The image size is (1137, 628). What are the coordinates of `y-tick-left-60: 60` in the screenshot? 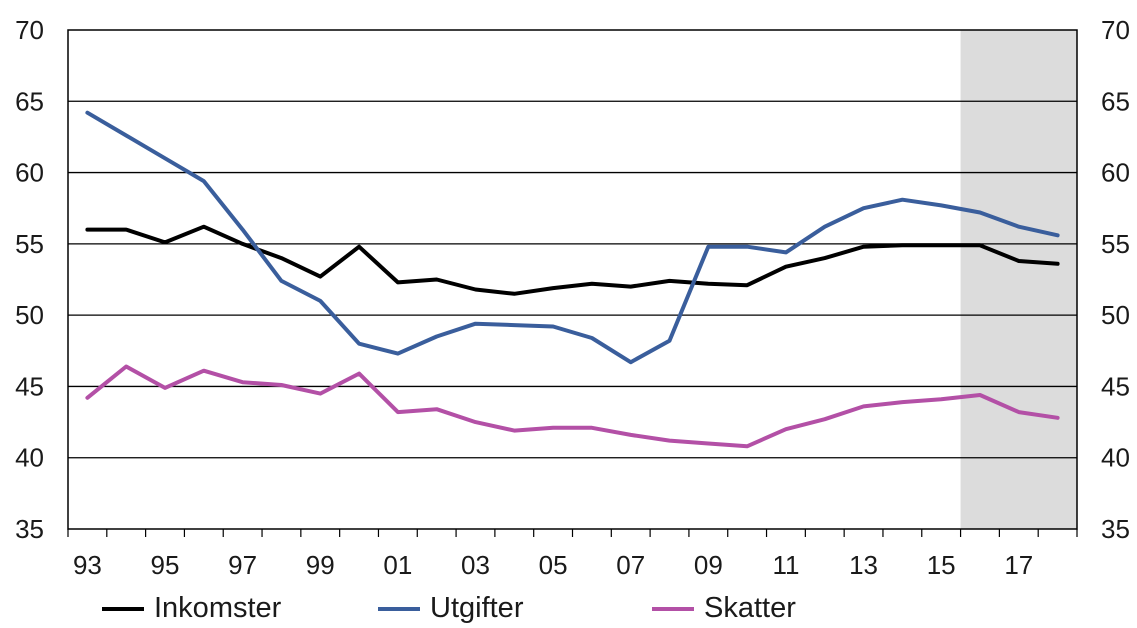 It's located at (29, 173).